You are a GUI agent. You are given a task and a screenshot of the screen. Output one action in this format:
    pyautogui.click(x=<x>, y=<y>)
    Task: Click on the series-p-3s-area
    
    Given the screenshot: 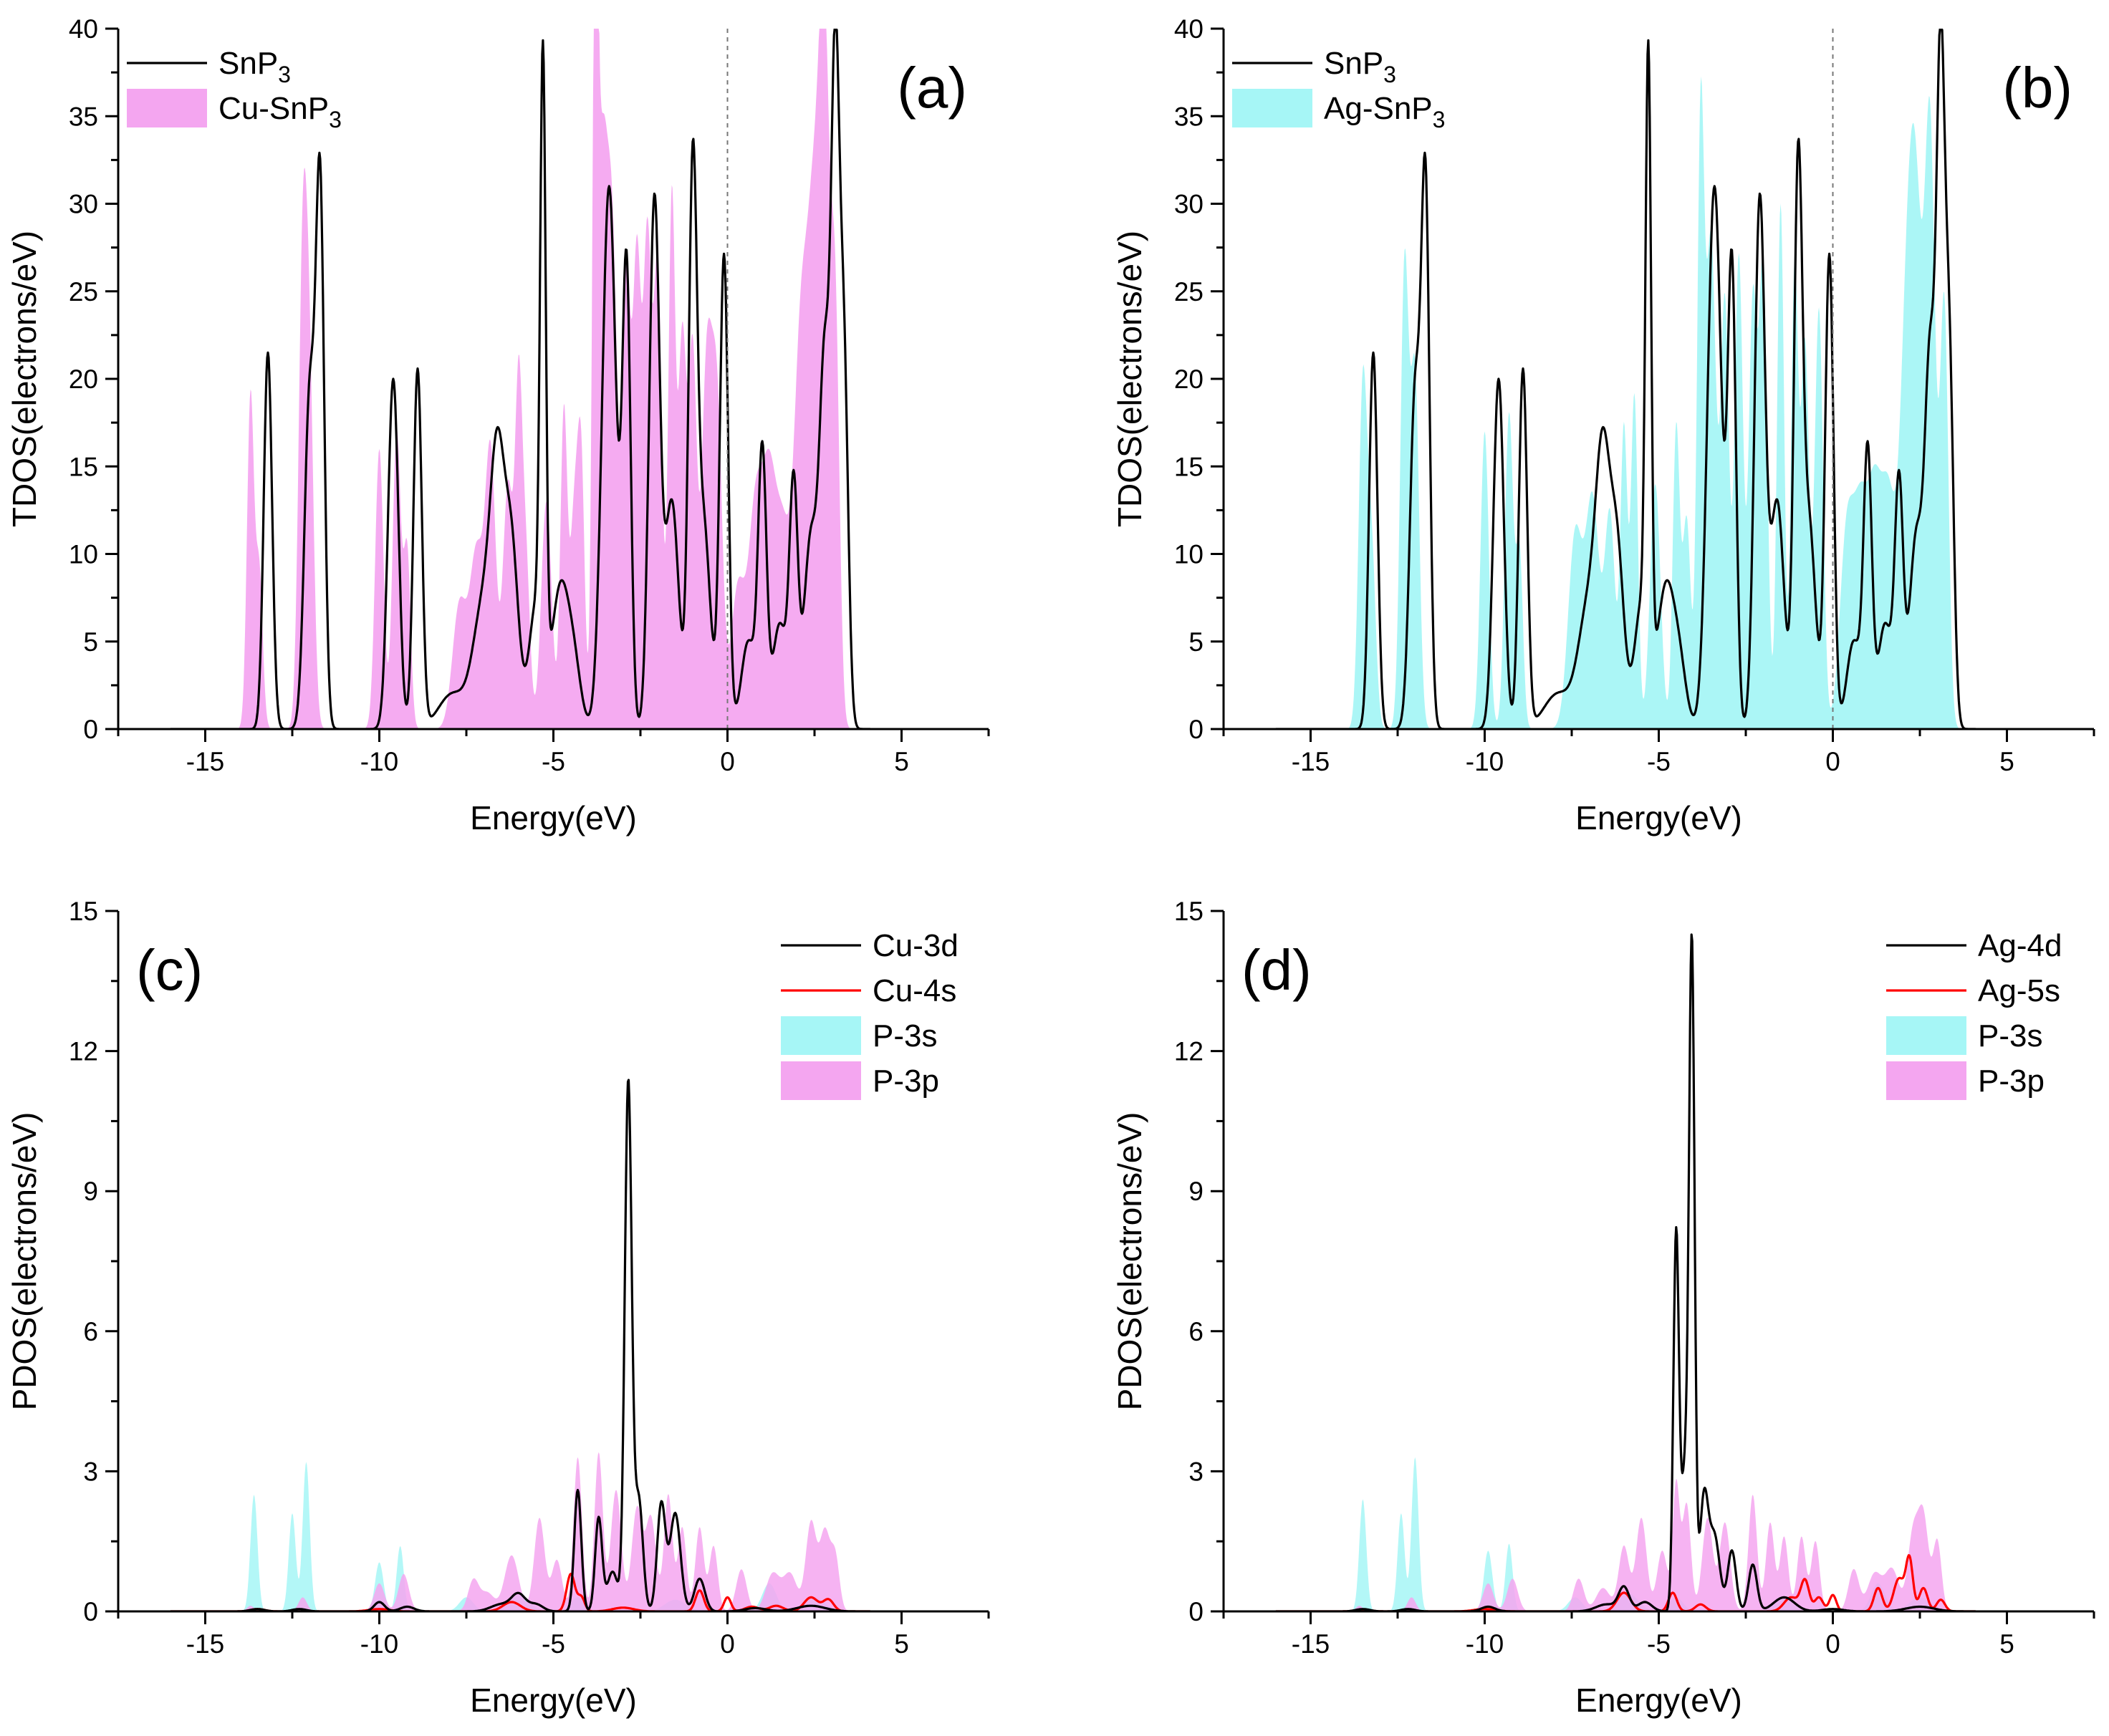 What is the action you would take?
    pyautogui.click(x=1625, y=1534)
    